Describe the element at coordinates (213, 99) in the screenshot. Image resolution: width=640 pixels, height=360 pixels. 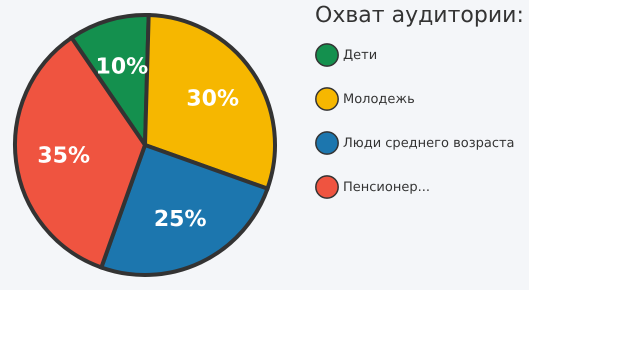
I see `data-label: 30%` at that location.